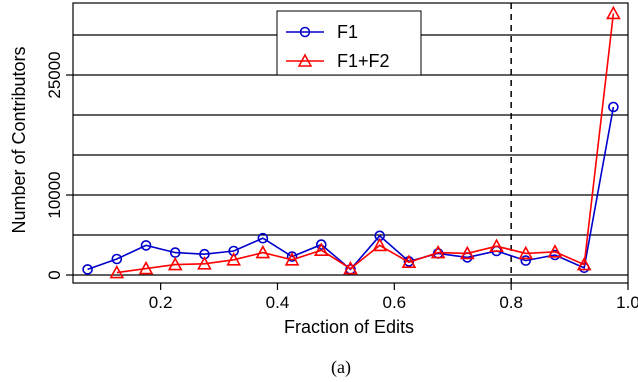 Image resolution: width=638 pixels, height=382 pixels. What do you see at coordinates (305, 60) in the screenshot?
I see `legend-marker-f1-f2` at bounding box center [305, 60].